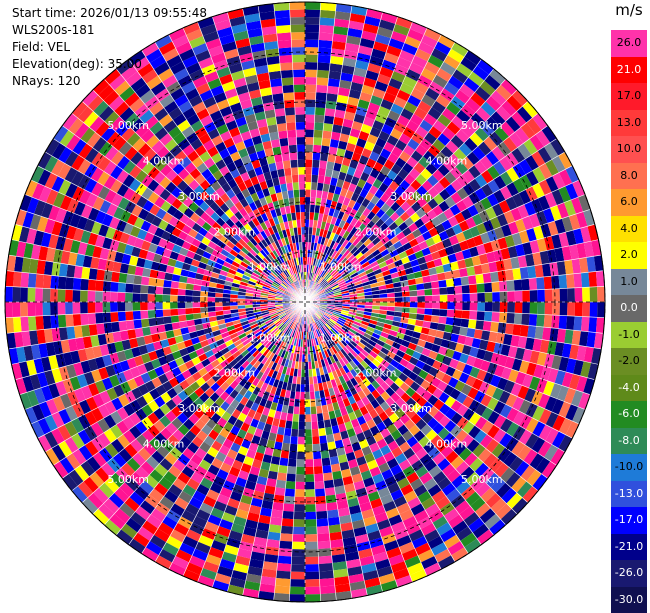 The height and width of the screenshot is (613, 650). Describe the element at coordinates (629, 335) in the screenshot. I see `colorbar-cell: -1.0` at that location.